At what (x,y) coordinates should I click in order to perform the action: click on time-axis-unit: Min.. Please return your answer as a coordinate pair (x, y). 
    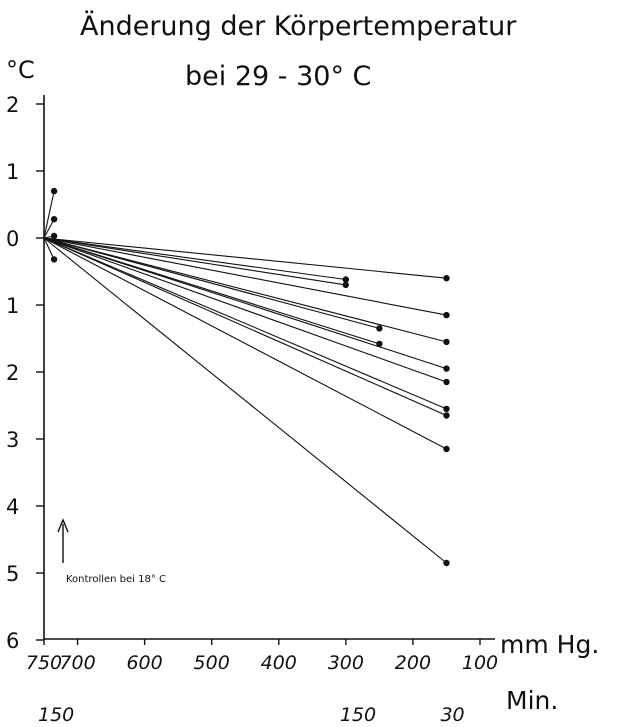
    Looking at the image, I should click on (532, 700).